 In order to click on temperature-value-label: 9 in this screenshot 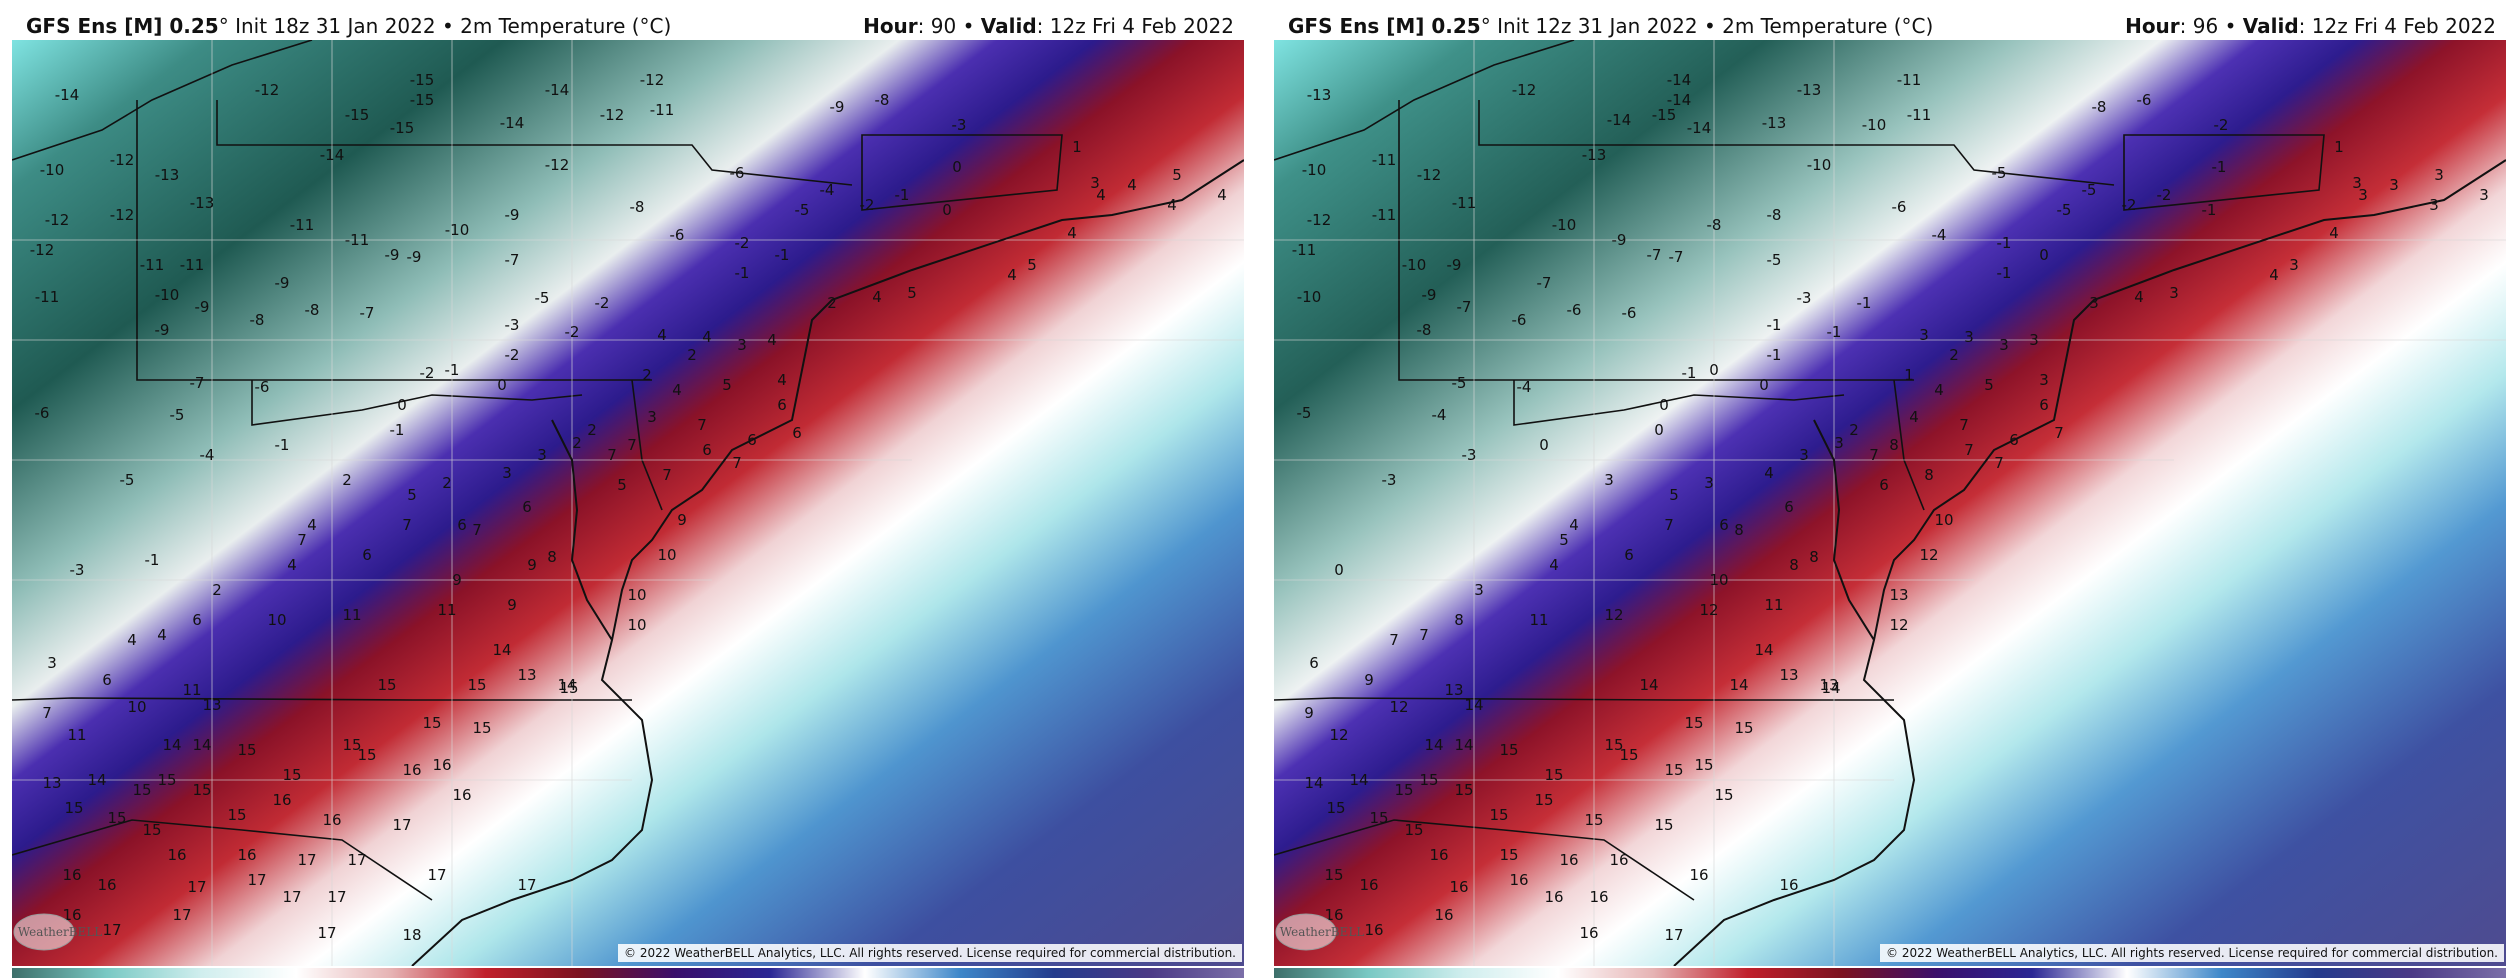, I will do `click(1369, 680)`.